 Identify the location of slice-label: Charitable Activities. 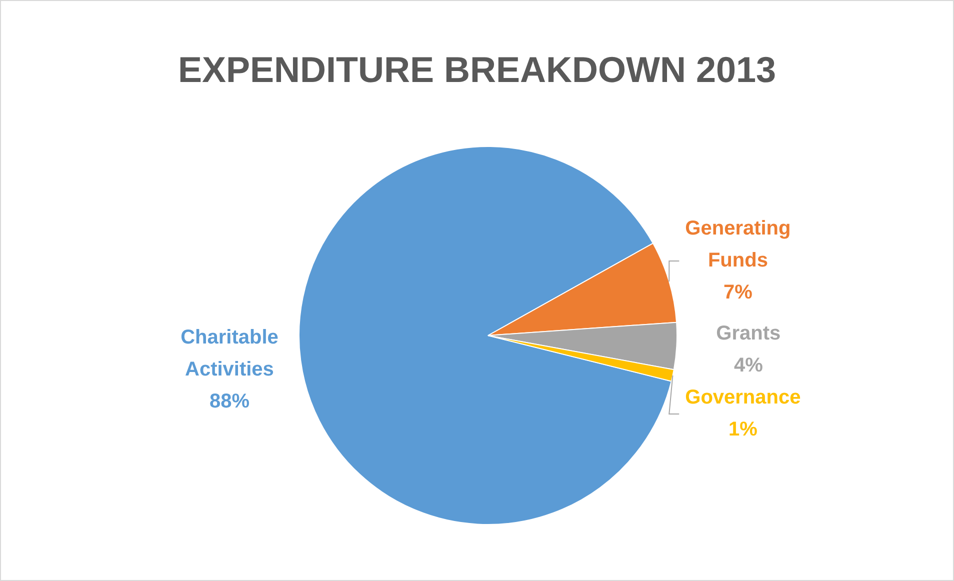
(229, 353).